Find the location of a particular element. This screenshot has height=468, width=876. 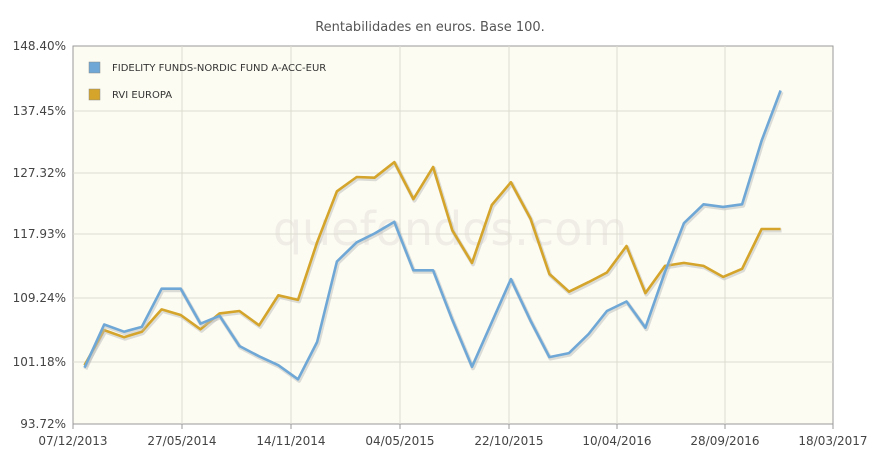

y-tick-label: 148.40% is located at coordinates (39, 46).